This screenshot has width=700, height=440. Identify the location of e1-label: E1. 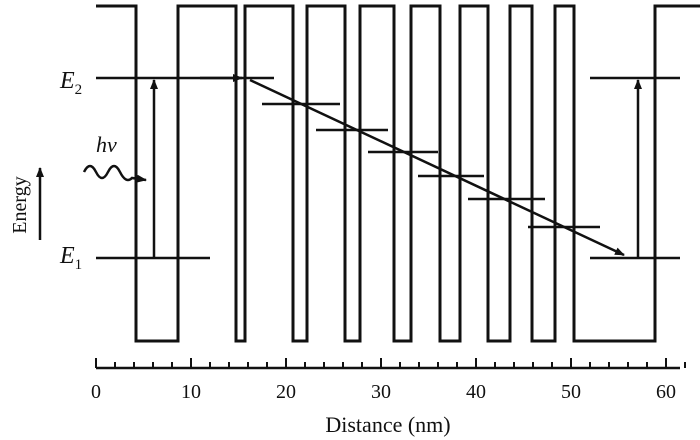
(70, 258).